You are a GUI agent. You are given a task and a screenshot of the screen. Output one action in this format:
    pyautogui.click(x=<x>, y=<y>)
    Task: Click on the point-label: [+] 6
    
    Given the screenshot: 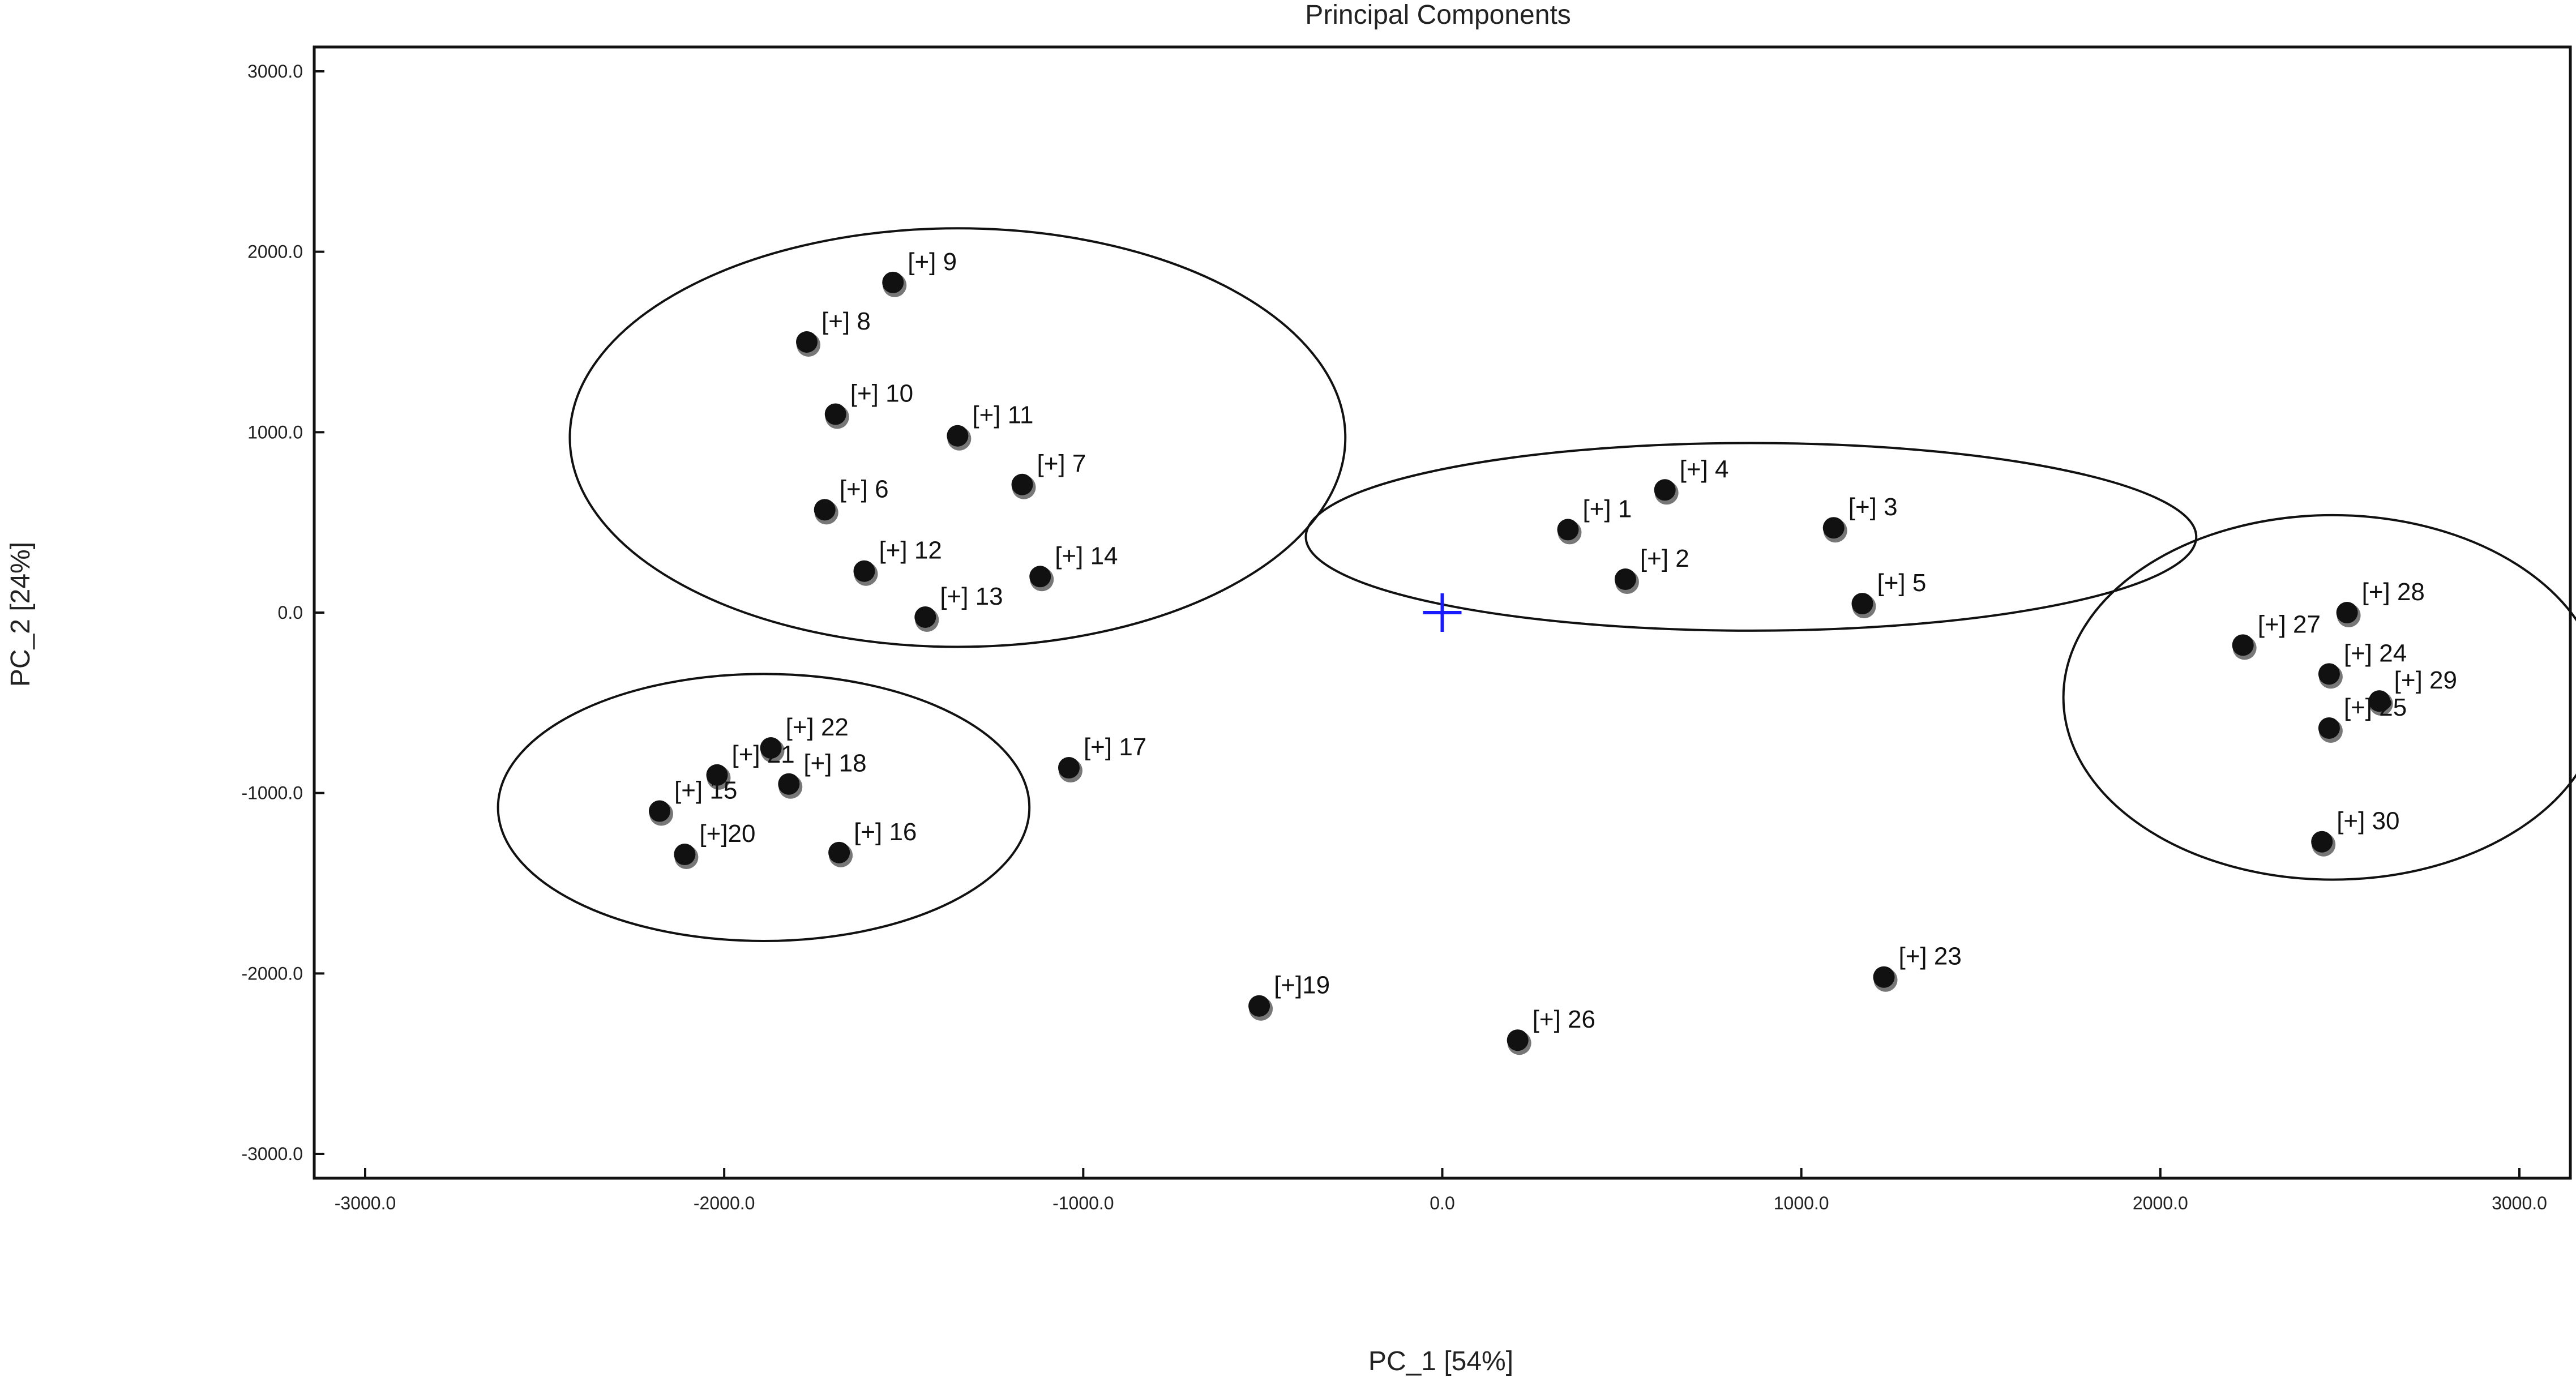 What is the action you would take?
    pyautogui.click(x=864, y=489)
    